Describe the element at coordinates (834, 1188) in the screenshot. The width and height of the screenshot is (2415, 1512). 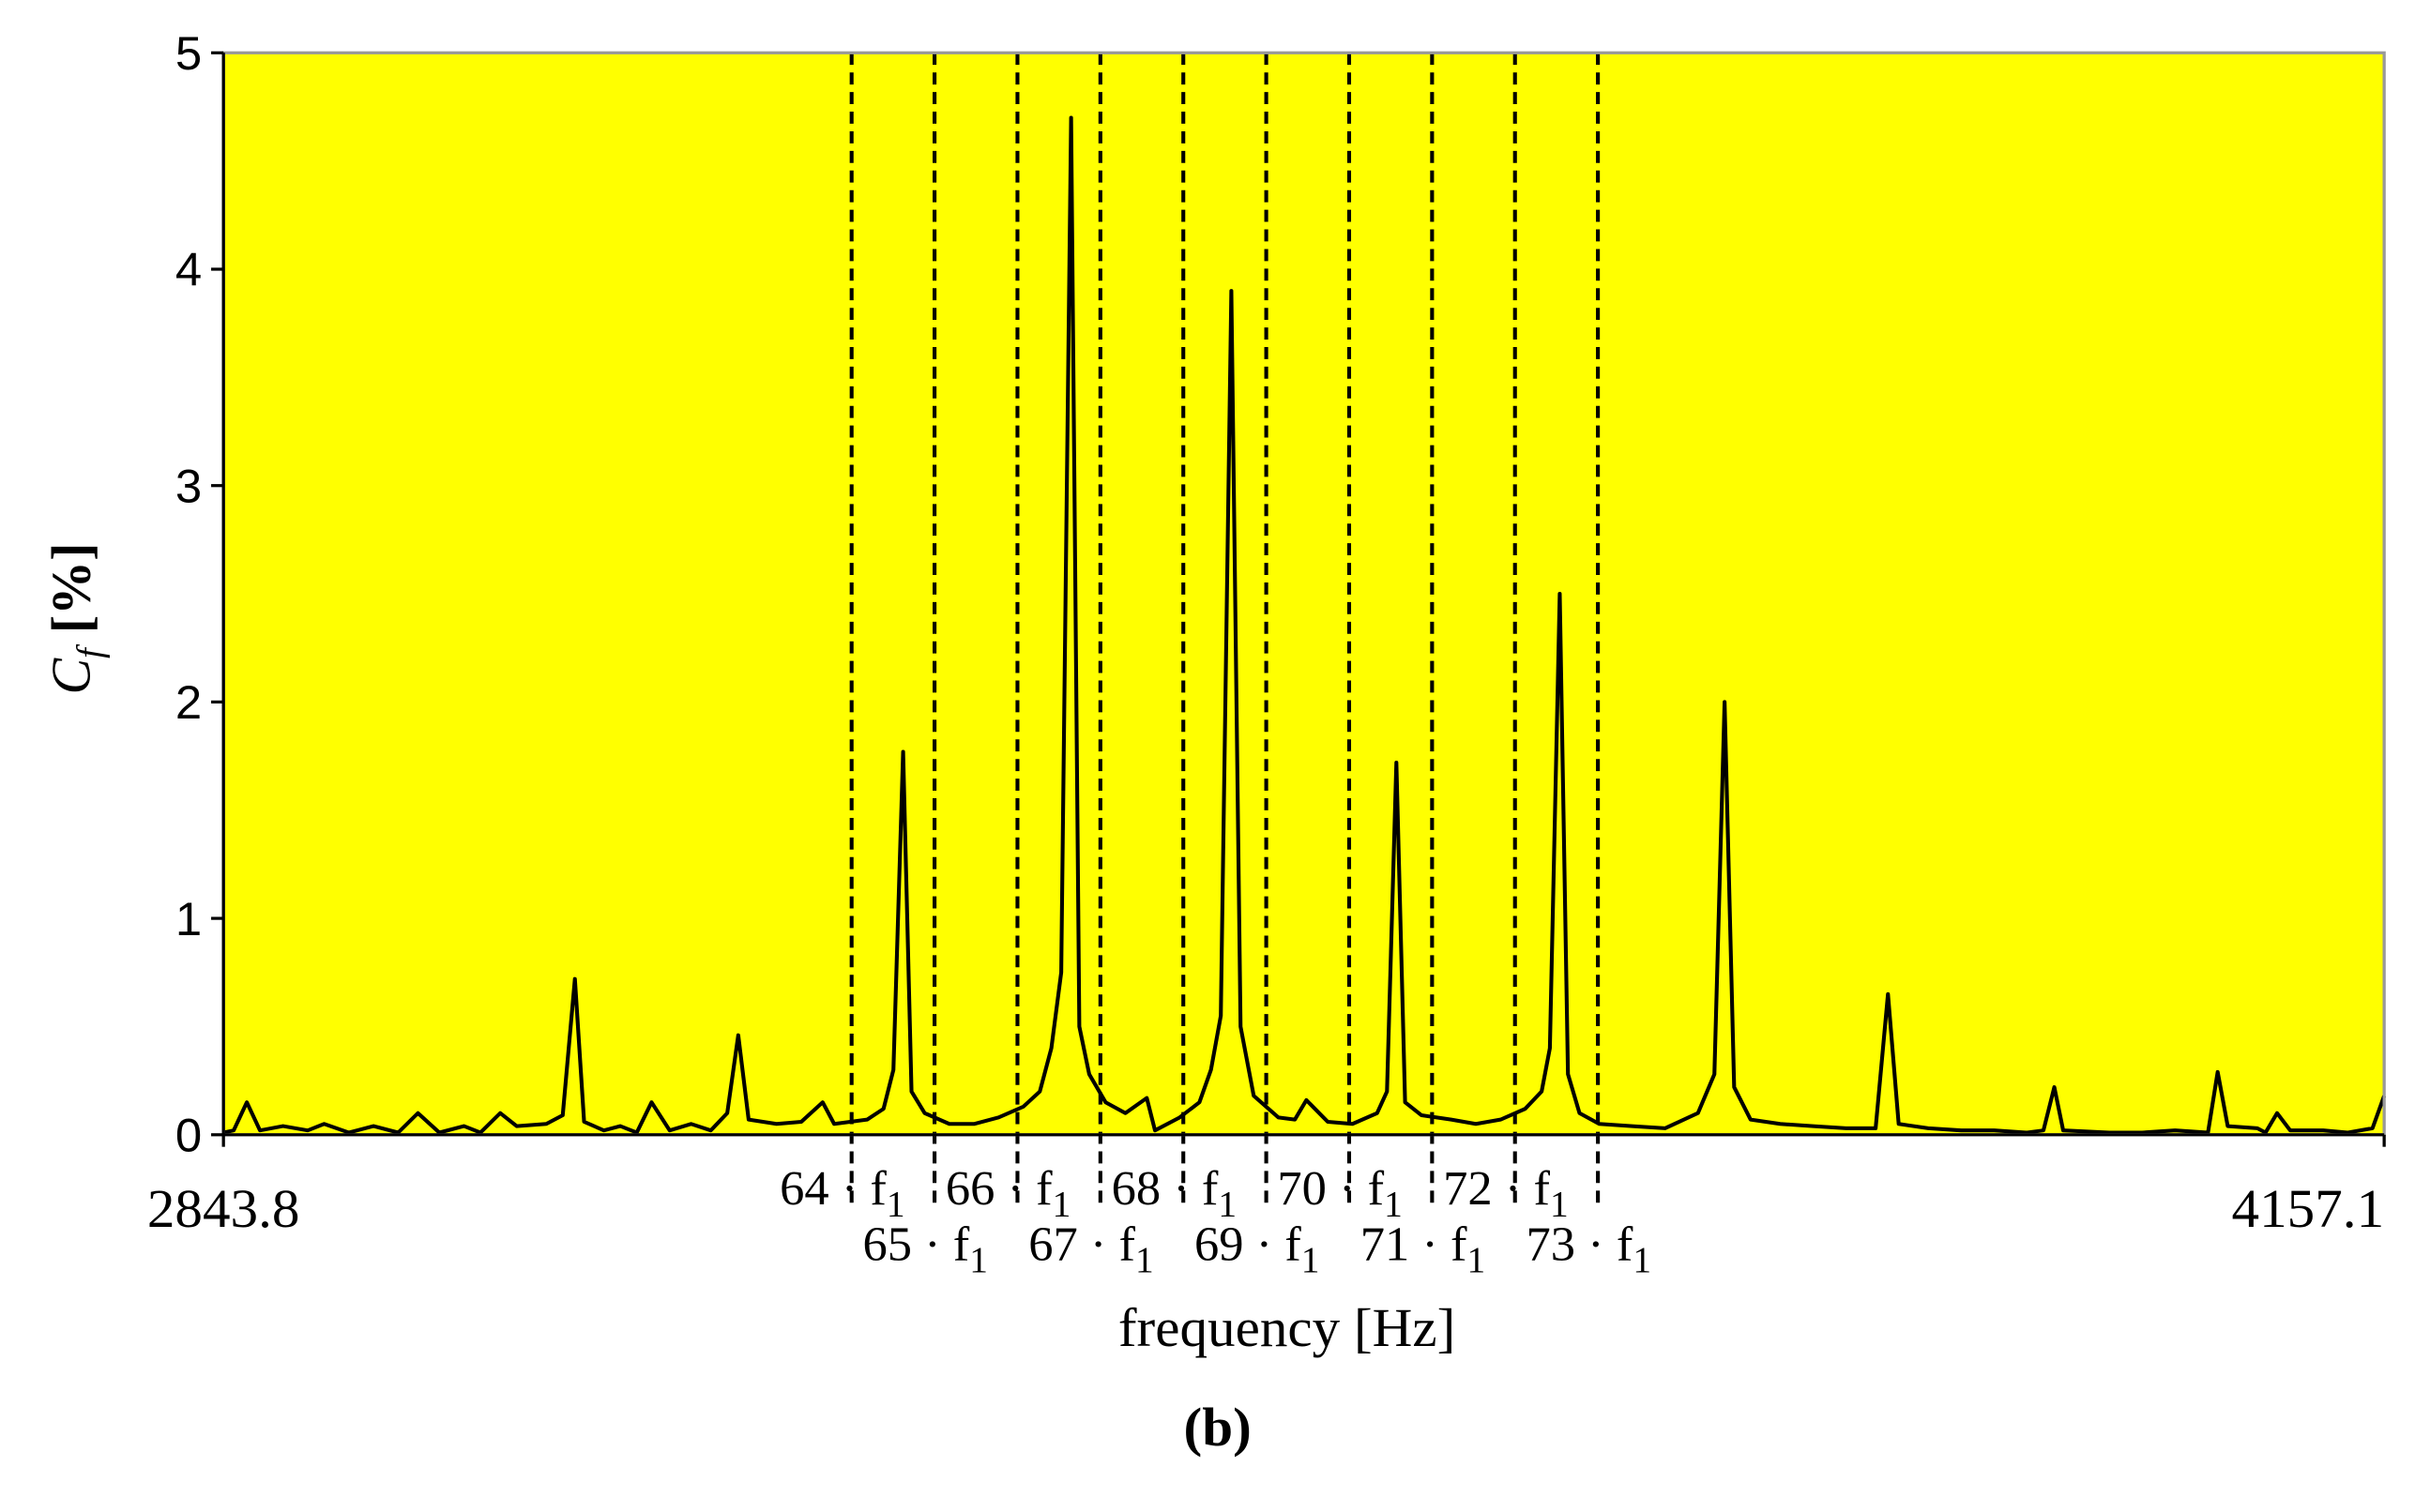
I see `harmonic-label-main: 64 · f` at that location.